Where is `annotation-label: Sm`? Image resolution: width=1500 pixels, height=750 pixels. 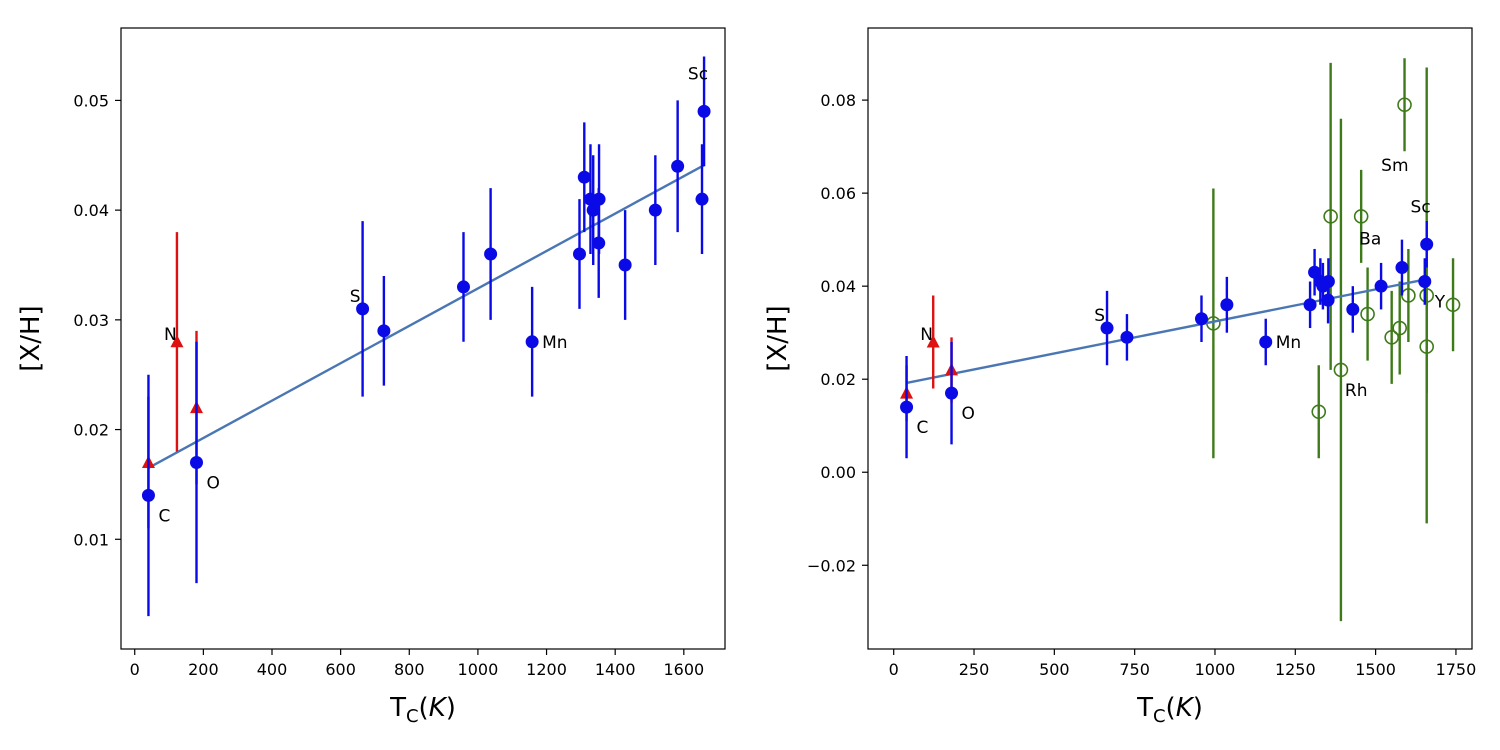
annotation-label: Sm is located at coordinates (1394, 166).